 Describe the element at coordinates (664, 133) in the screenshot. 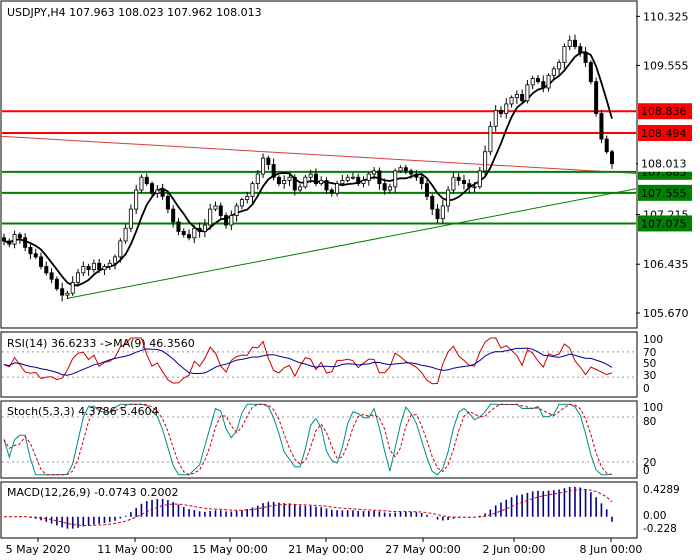

I see `level-label: 108.494` at that location.